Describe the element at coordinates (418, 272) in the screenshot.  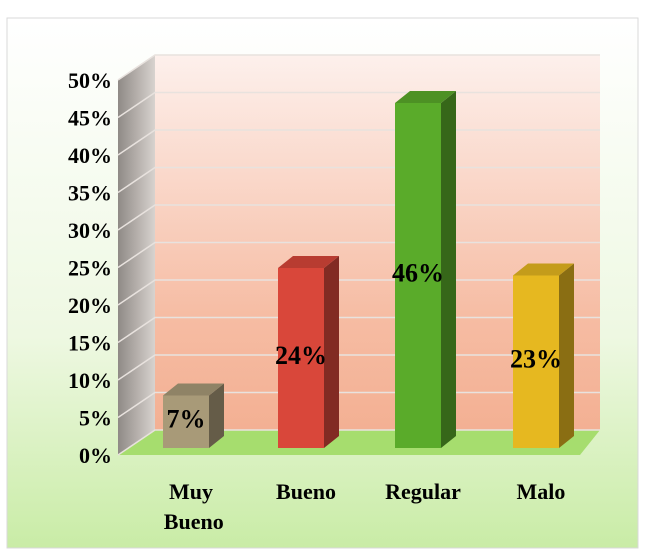
I see `value-label: 46%` at that location.